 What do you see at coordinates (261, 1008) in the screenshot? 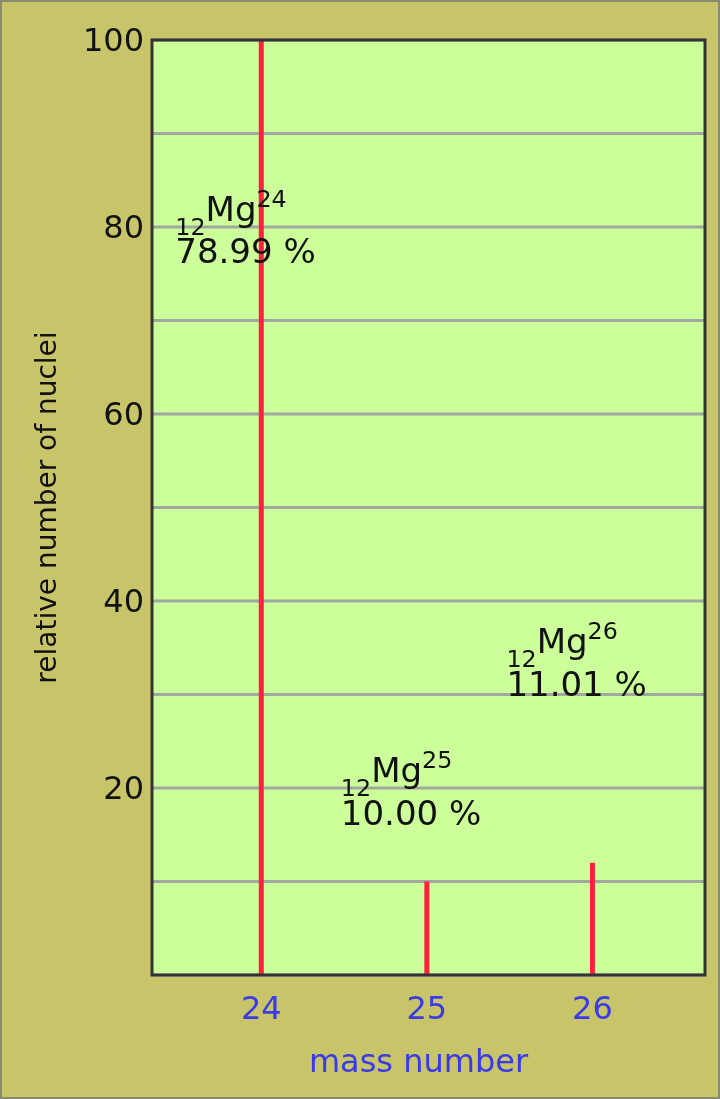
I see `x-tick-label: 24` at bounding box center [261, 1008].